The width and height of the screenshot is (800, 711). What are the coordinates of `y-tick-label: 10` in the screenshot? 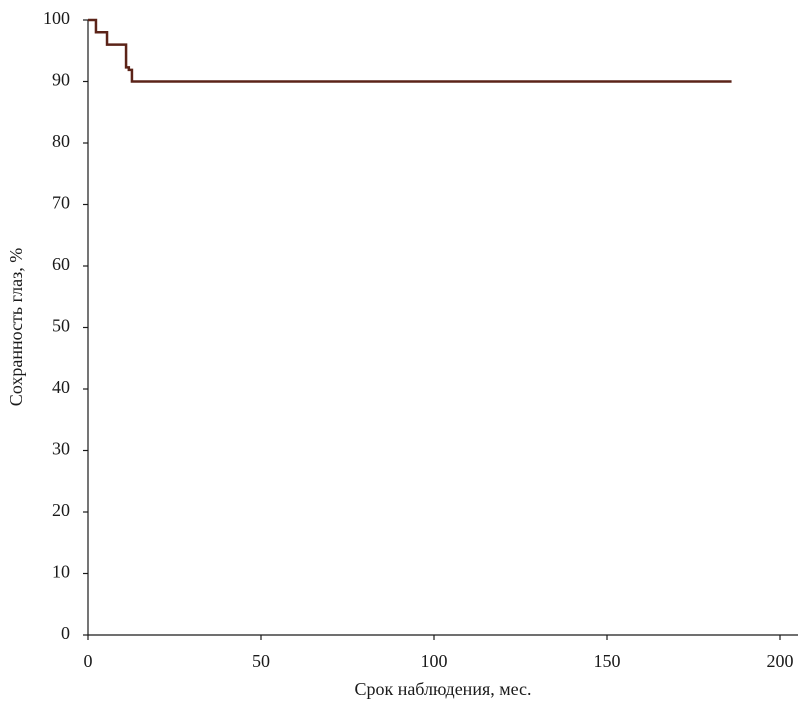 It's located at (61, 572).